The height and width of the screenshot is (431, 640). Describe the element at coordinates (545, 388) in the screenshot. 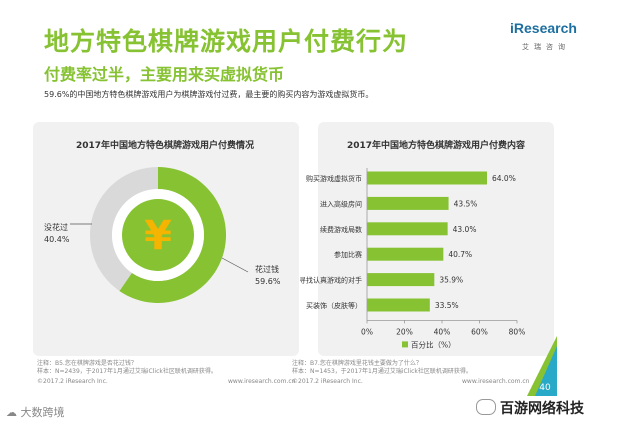

I see `page-number: 40` at that location.